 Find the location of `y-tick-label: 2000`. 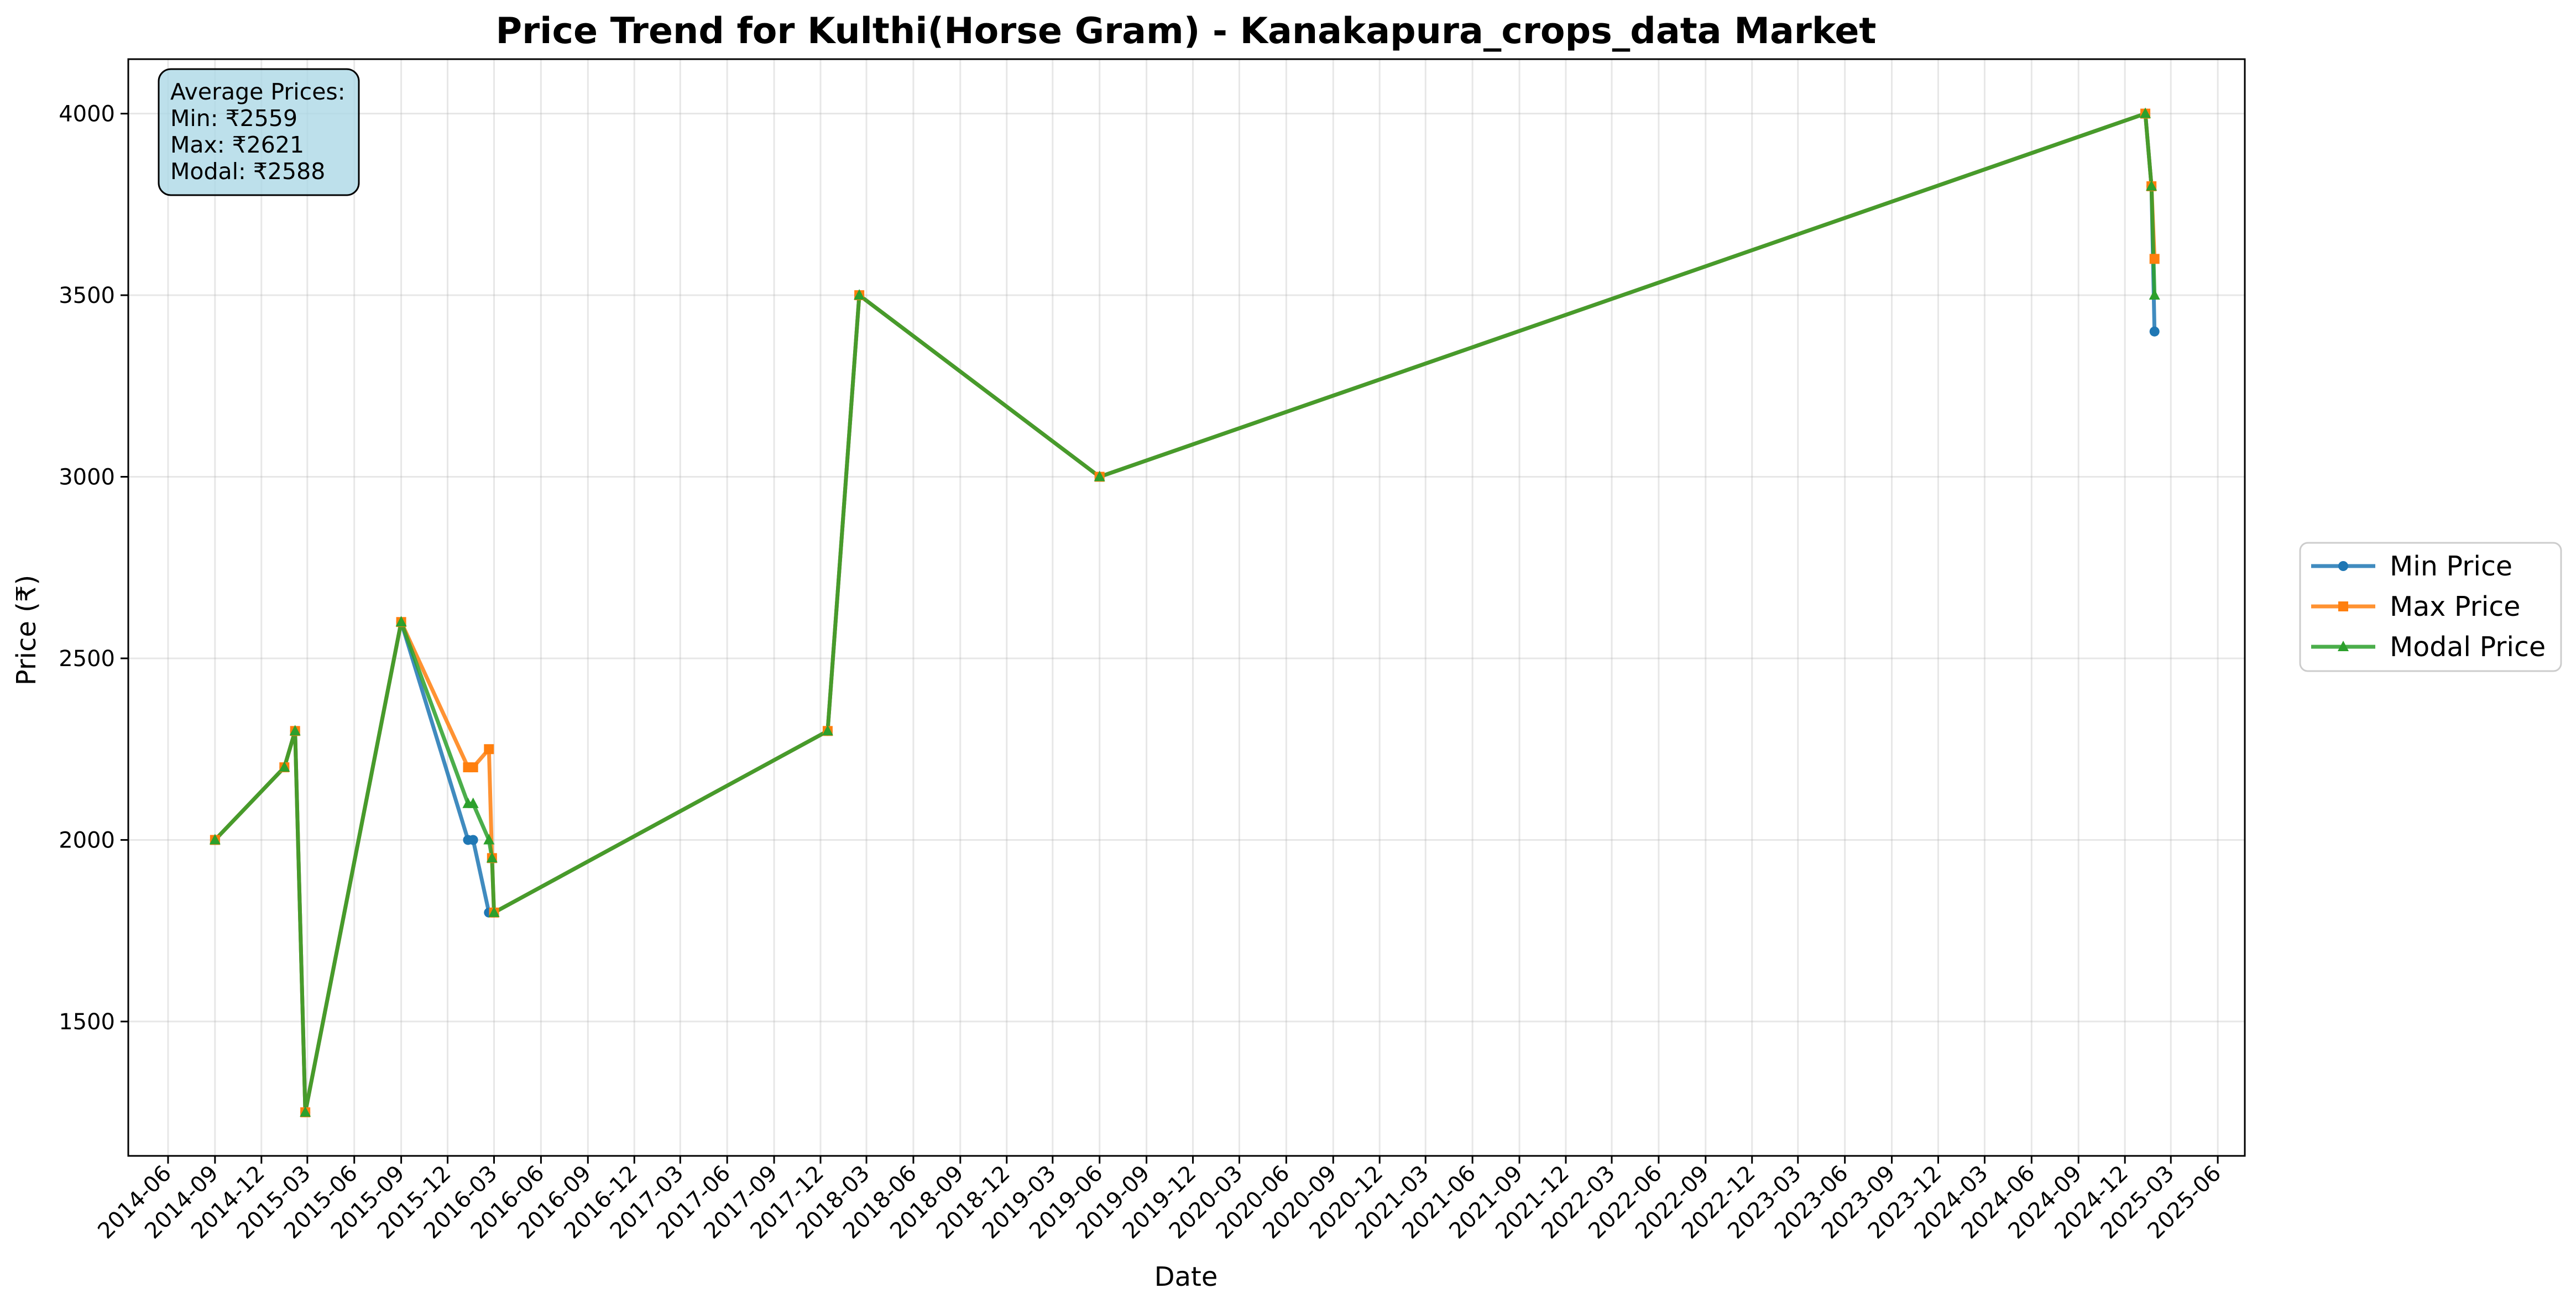

y-tick-label: 2000 is located at coordinates (87, 841).